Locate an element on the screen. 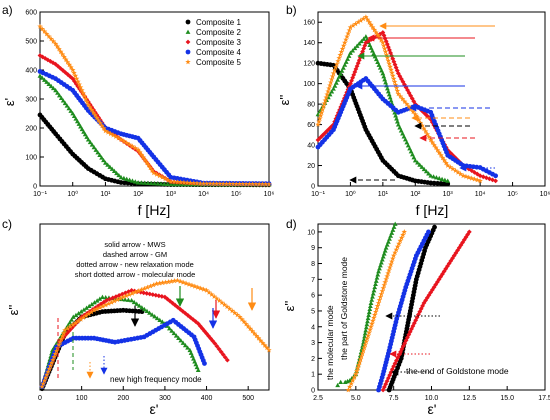  panel-b-xtick-label: 10³ is located at coordinates (448, 194).